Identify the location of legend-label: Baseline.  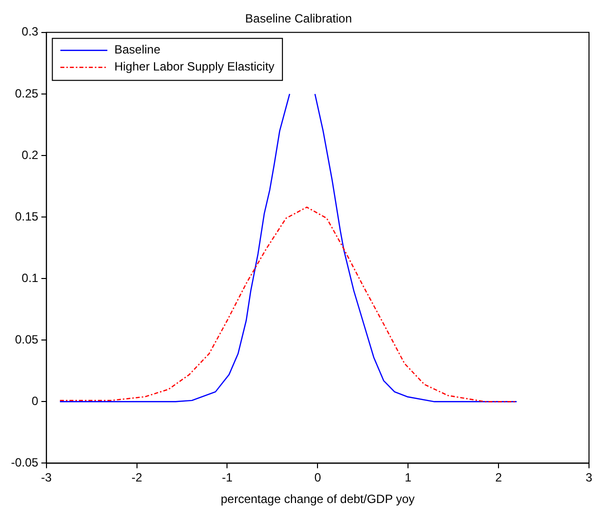
(137, 49).